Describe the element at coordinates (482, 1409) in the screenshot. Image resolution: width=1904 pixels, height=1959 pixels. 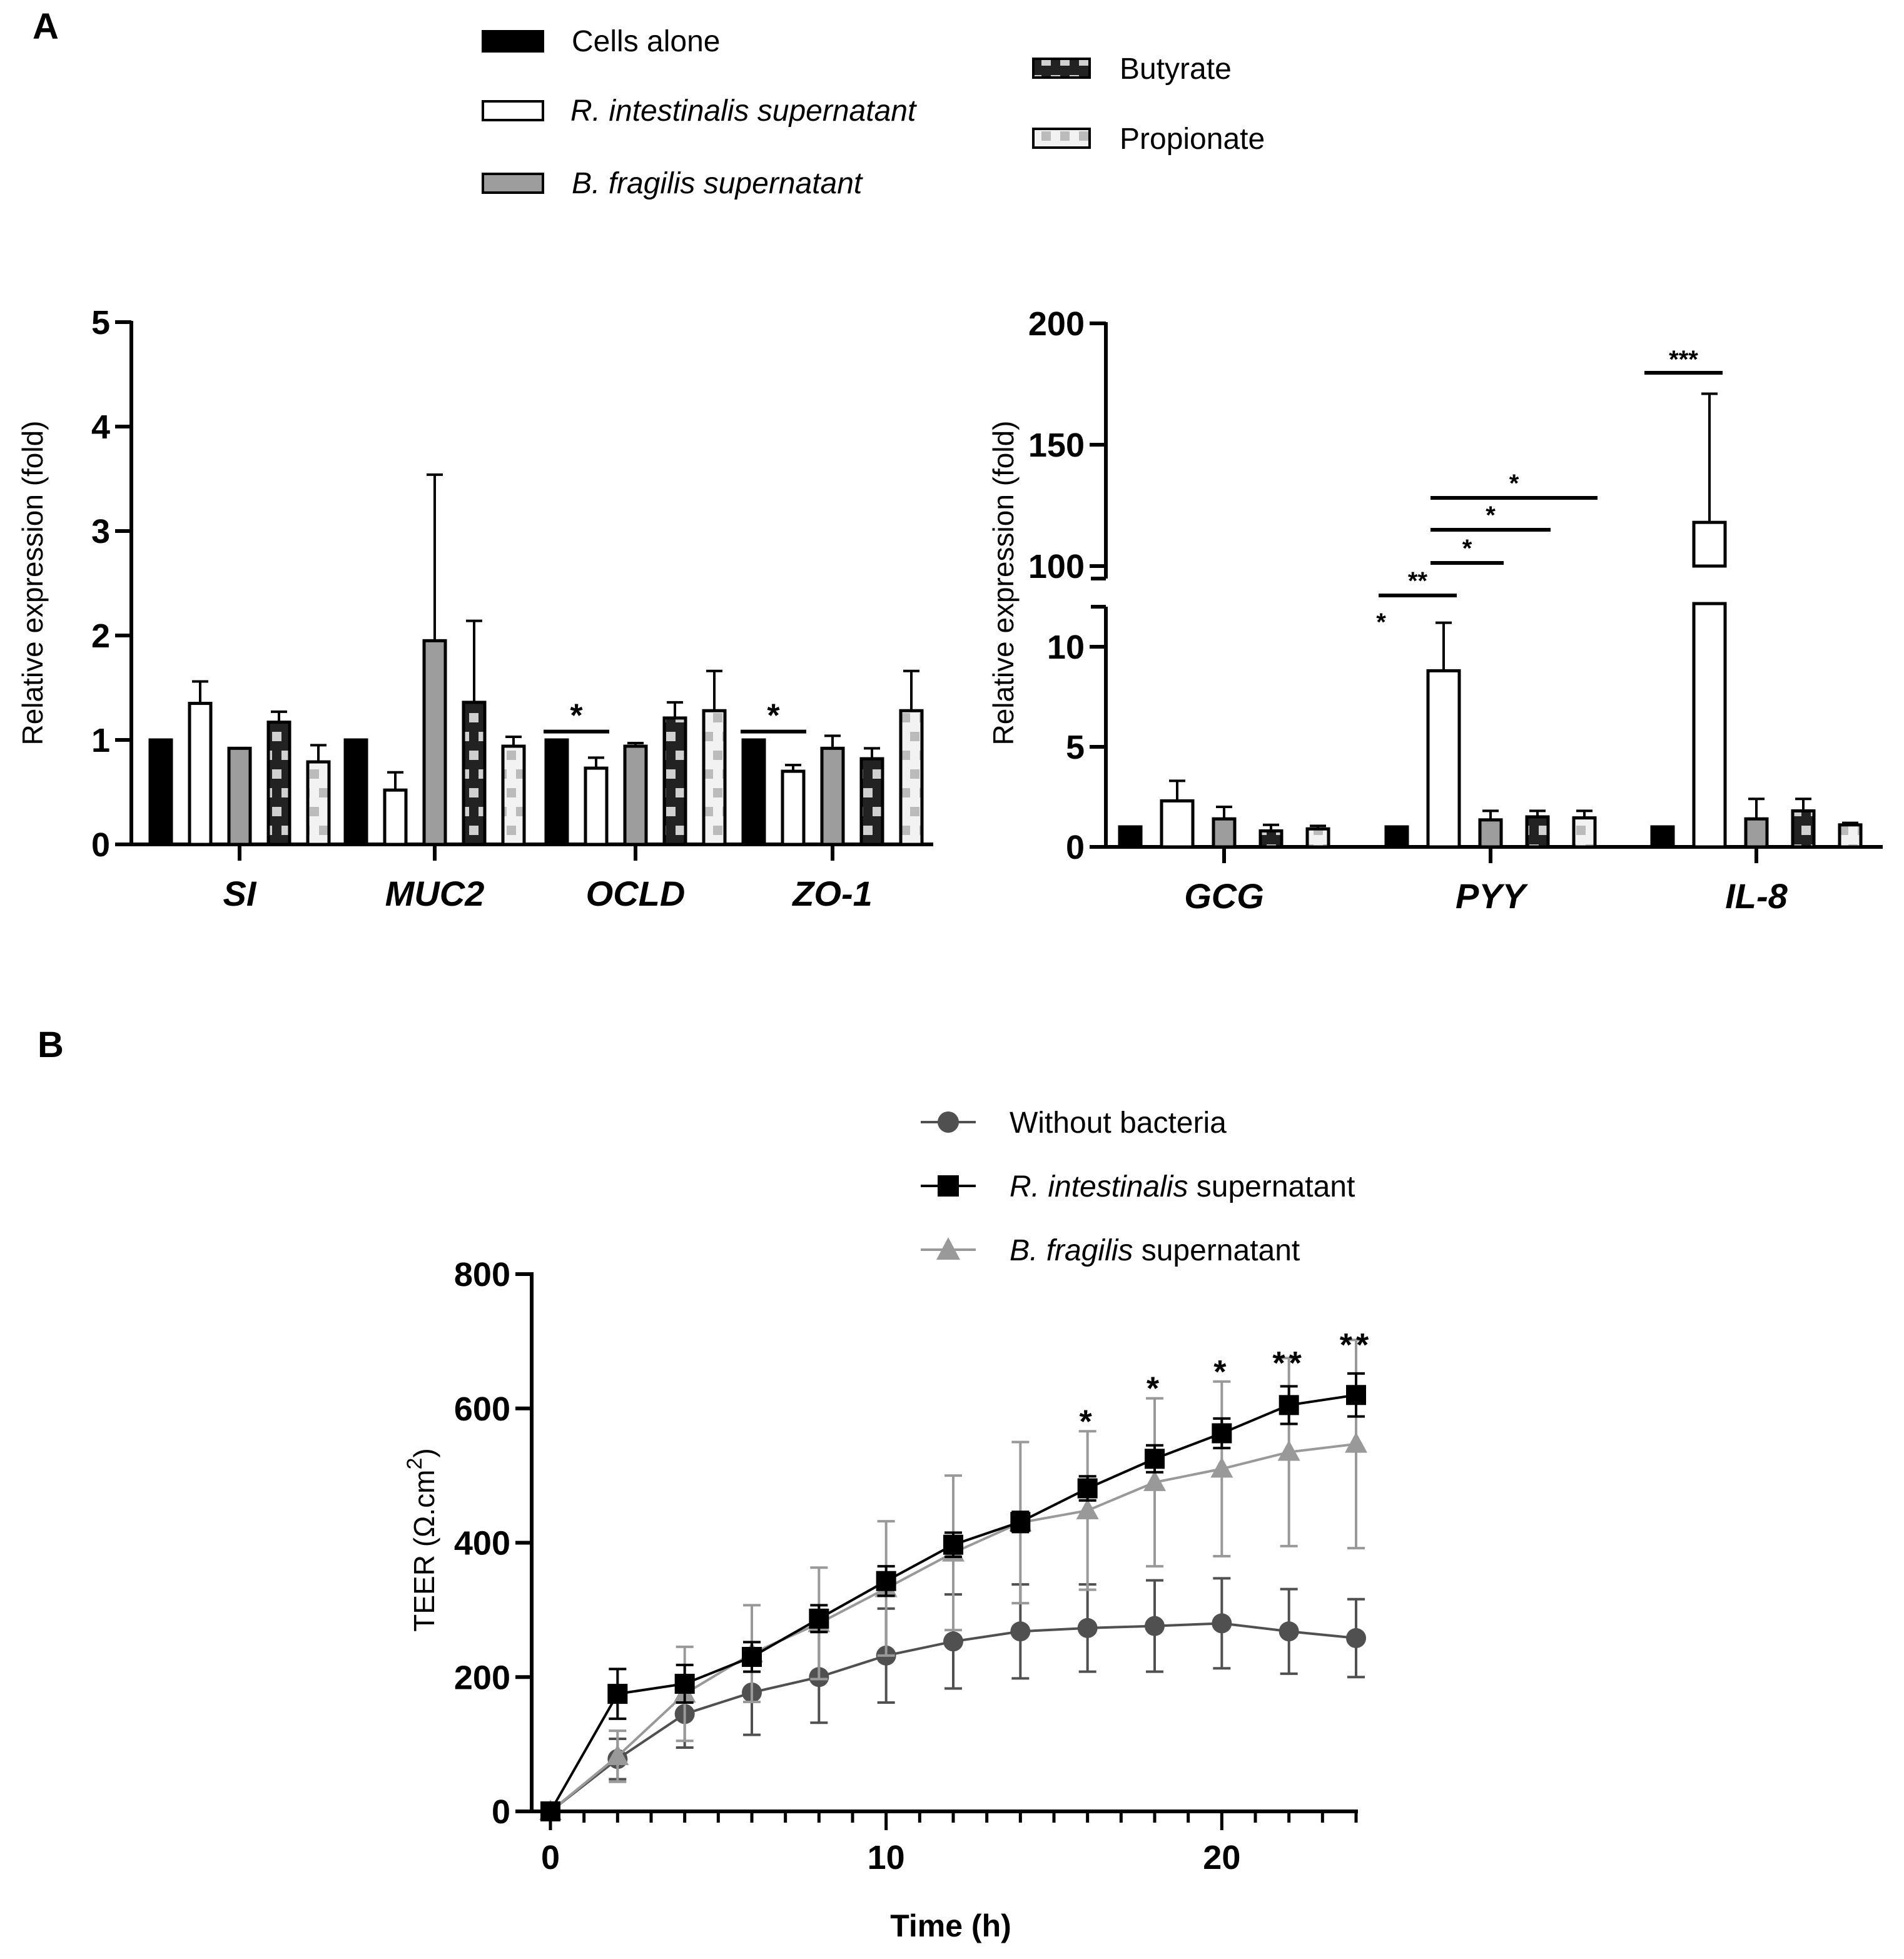
I see `y-tick-label: 600` at that location.